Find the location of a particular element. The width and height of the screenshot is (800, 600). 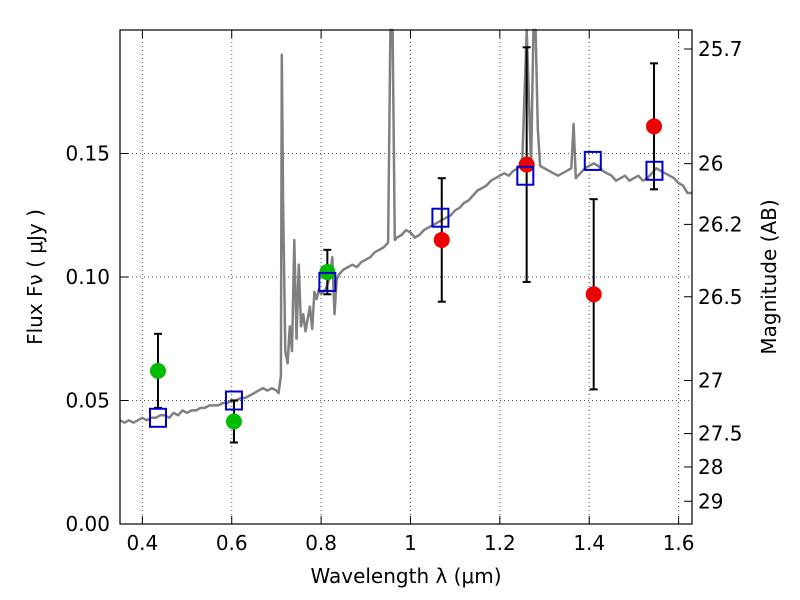

magnitude-tick-label: 26.2 is located at coordinates (720, 224).